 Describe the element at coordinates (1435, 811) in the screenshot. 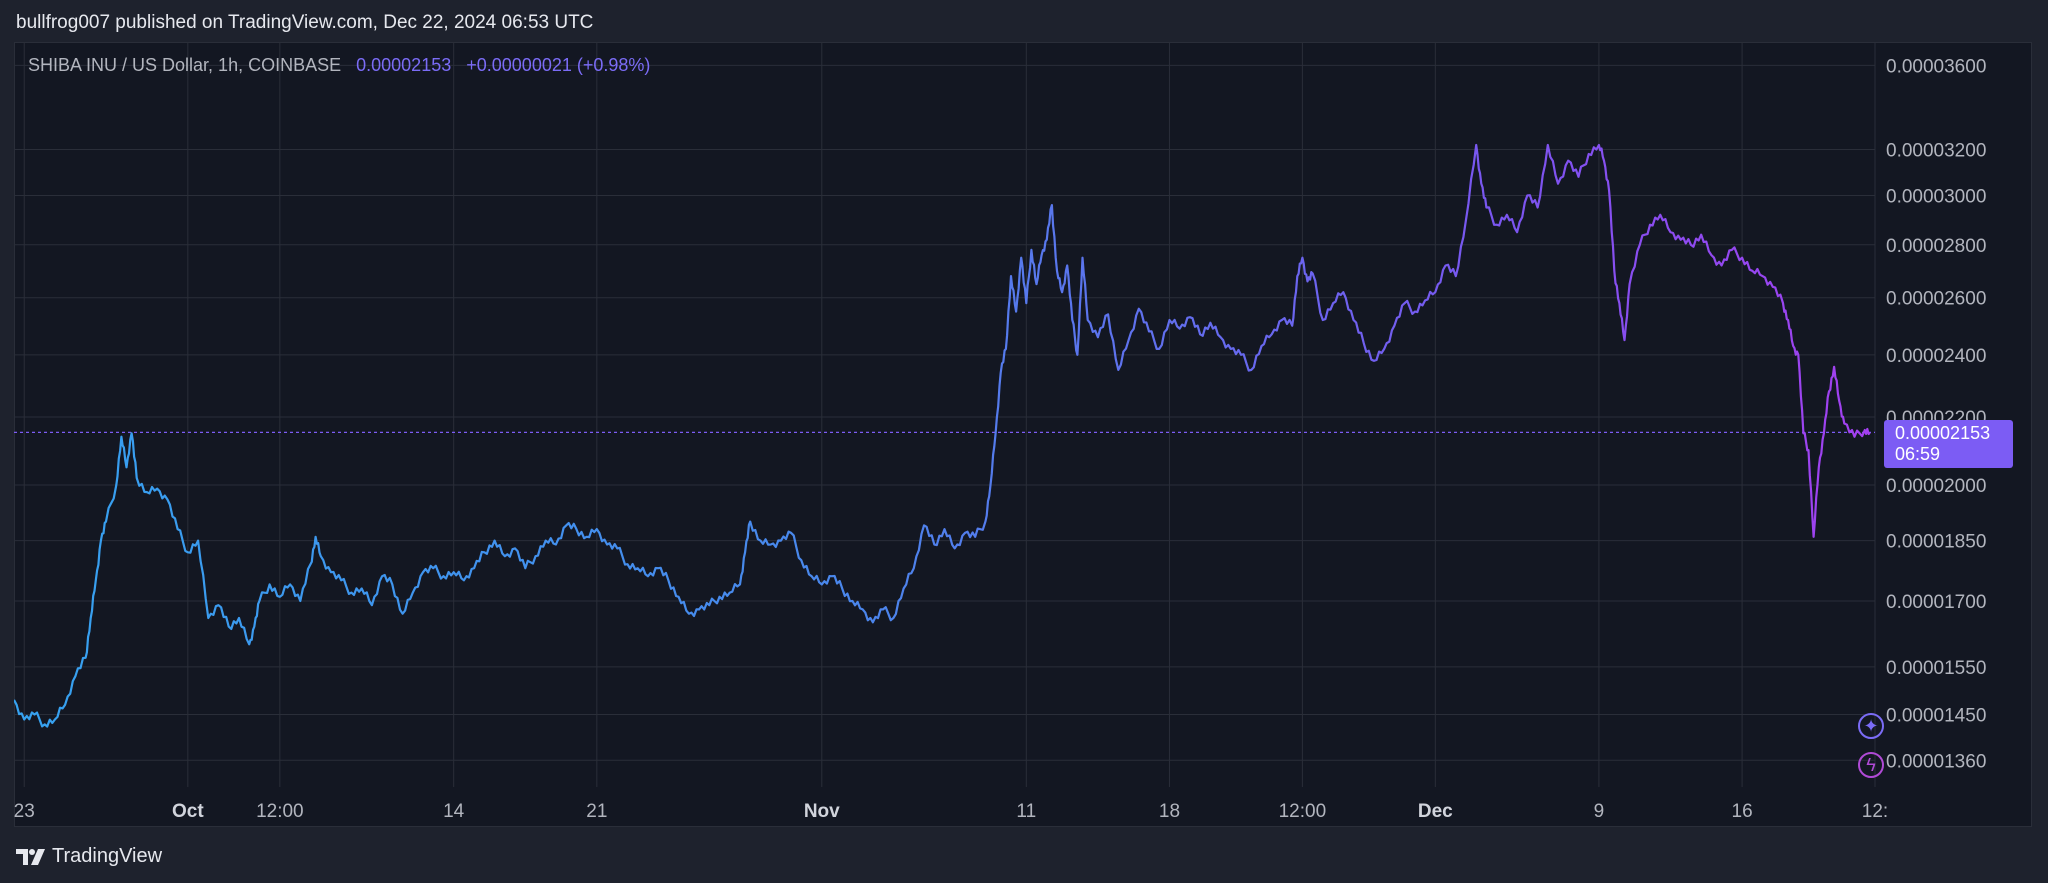

I see `x-tick-label: Dec` at that location.